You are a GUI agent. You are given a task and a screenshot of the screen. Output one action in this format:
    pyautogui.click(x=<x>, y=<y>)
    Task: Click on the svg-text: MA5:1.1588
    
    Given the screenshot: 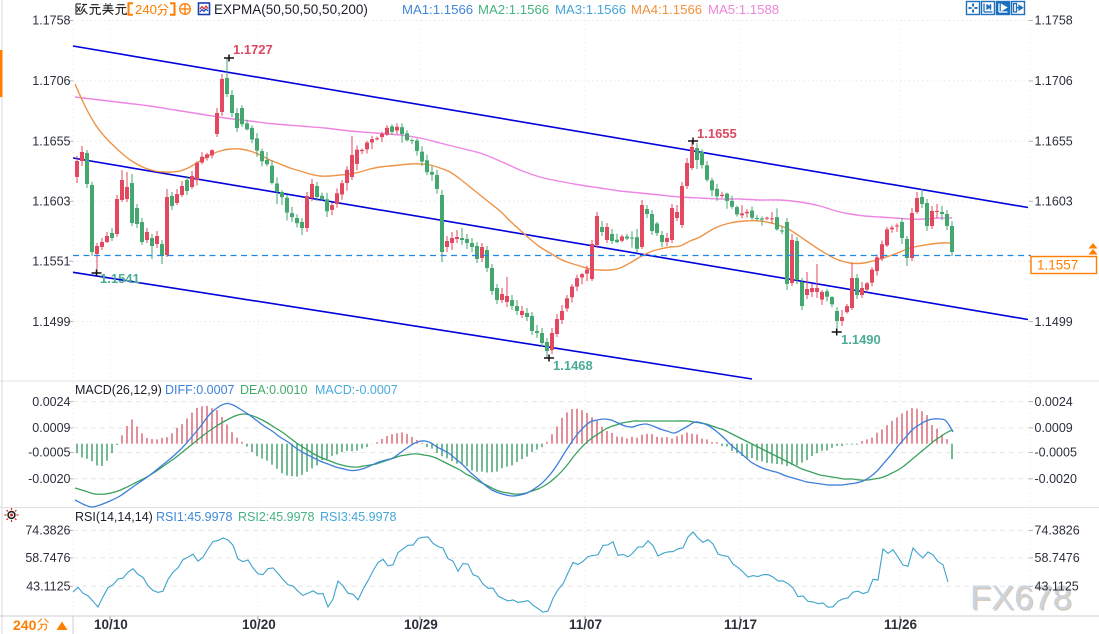 What is the action you would take?
    pyautogui.click(x=743, y=9)
    